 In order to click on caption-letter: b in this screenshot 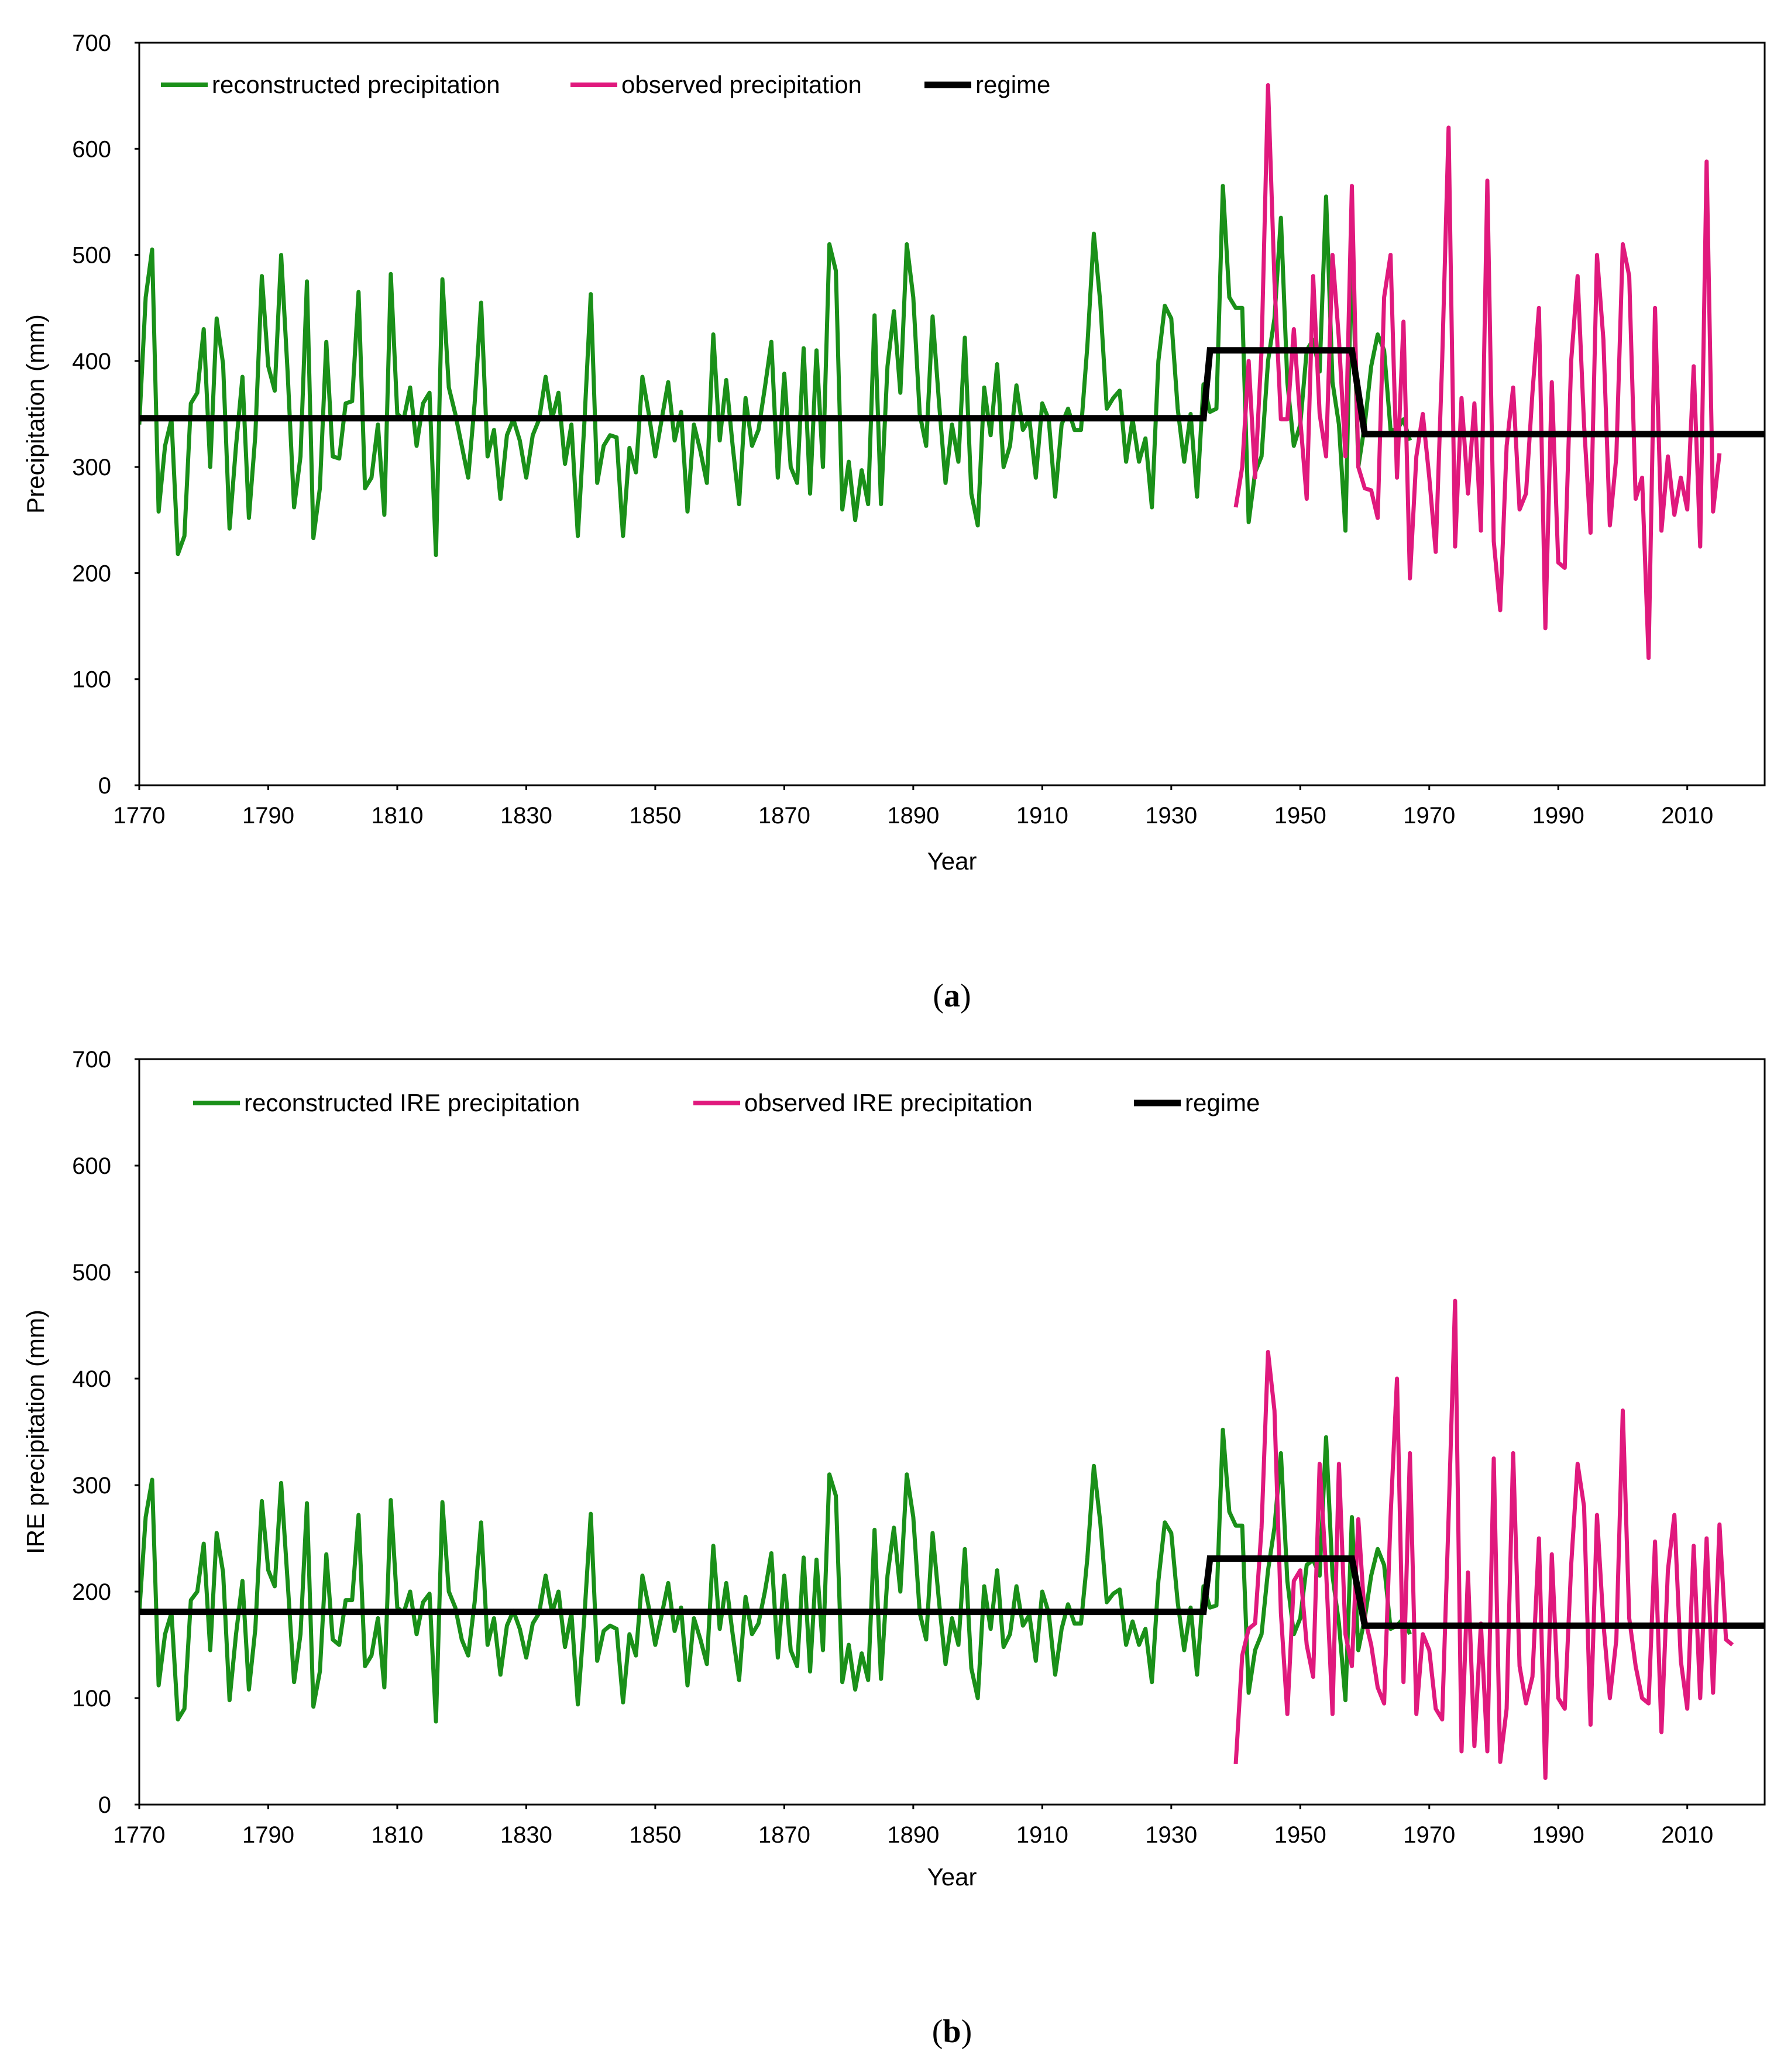, I will do `click(952, 2031)`.